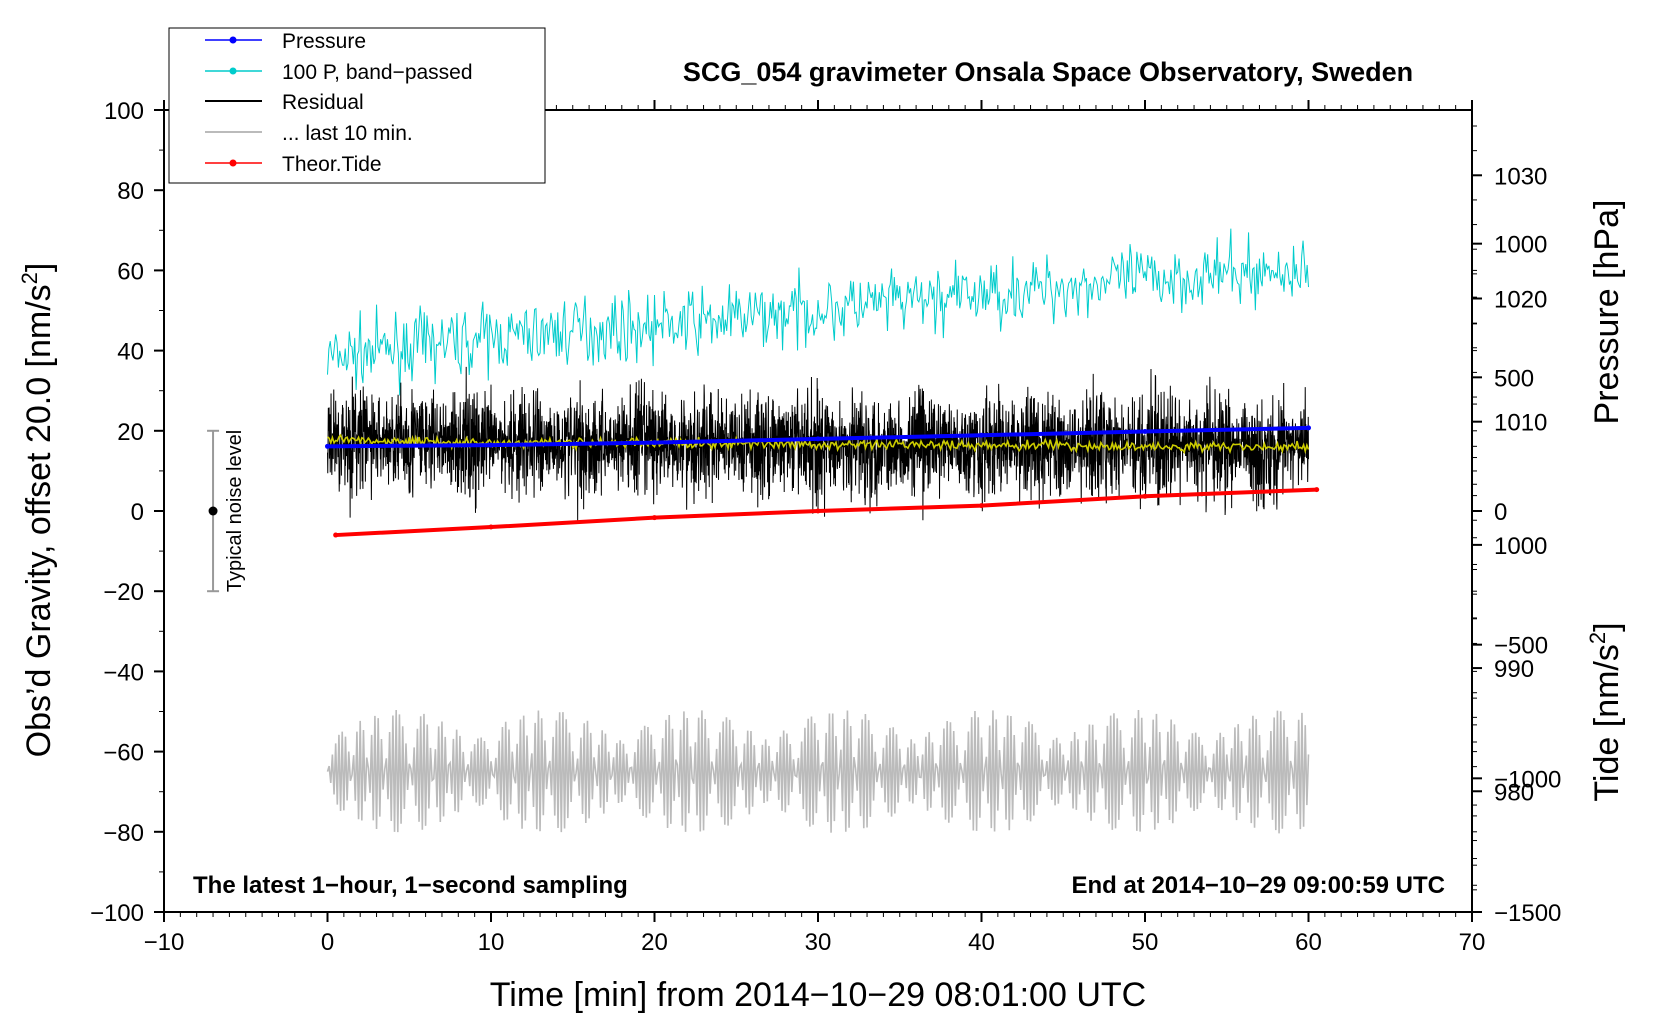 This screenshot has width=1660, height=1020. I want to click on tide-tick-label: −500, so click(1521, 646).